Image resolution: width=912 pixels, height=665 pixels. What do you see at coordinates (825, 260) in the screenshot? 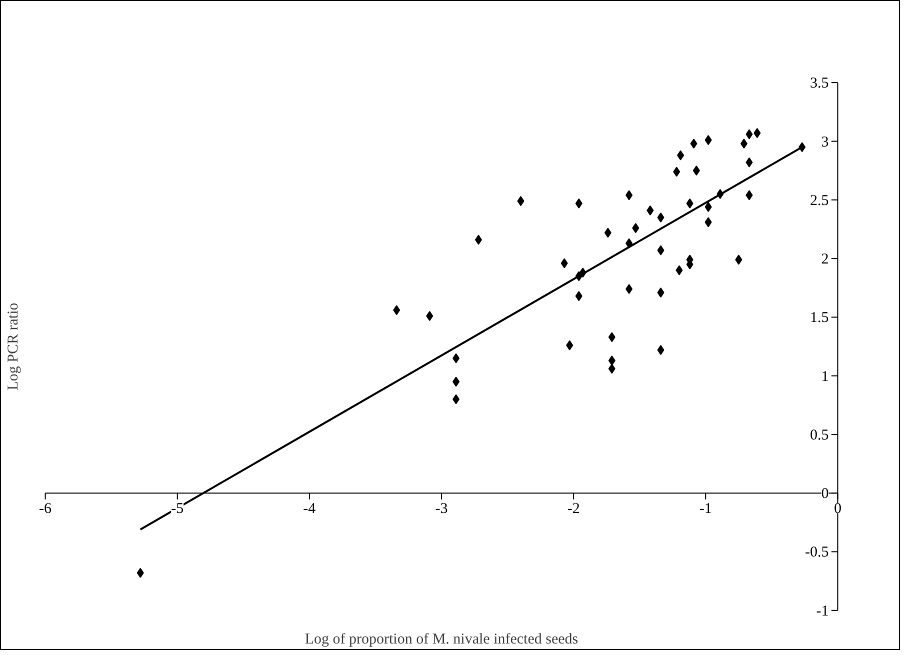
I see `y-tick-label: 2` at bounding box center [825, 260].